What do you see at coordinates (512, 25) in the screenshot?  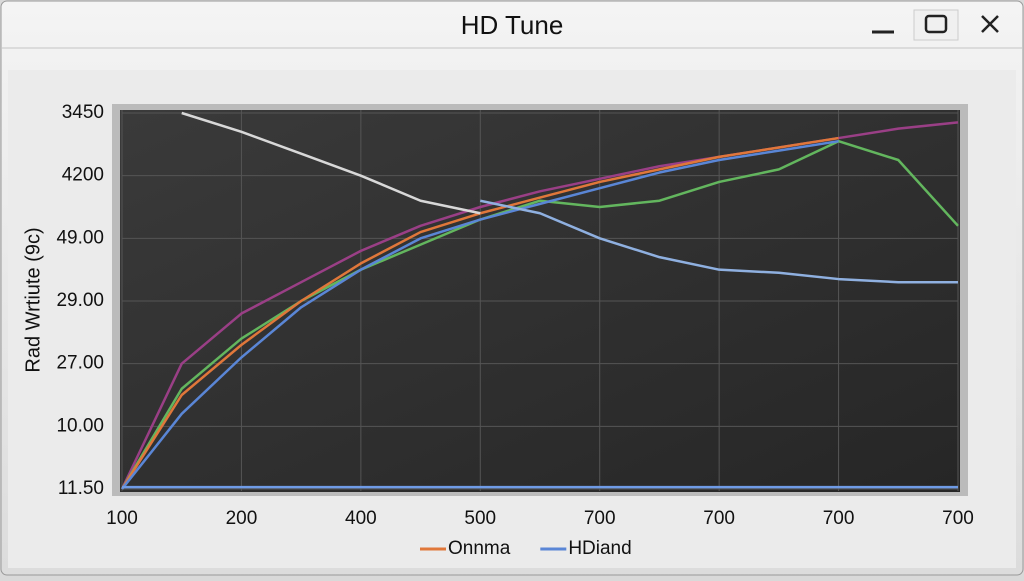 I see `window-title: HD Tune` at bounding box center [512, 25].